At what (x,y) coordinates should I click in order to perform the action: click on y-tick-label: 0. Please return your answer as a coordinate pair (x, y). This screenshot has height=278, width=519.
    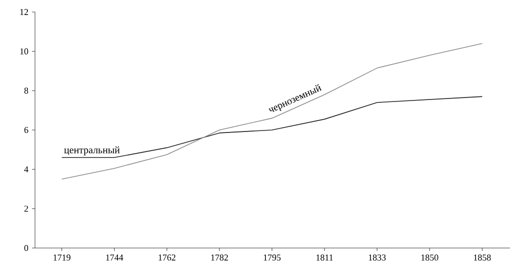
    Looking at the image, I should click on (26, 248).